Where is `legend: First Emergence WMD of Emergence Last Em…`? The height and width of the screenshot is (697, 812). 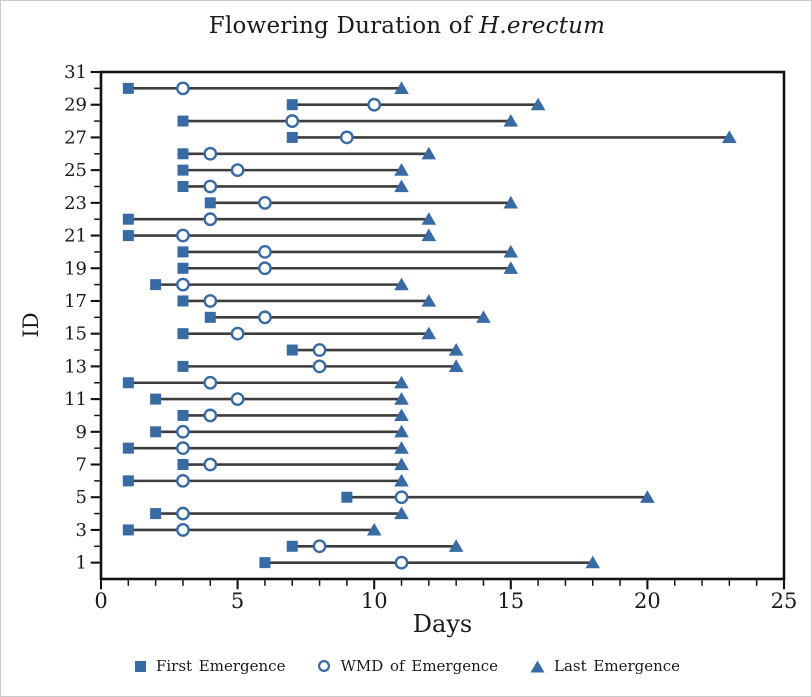
legend: First Emergence WMD of Emergence Last Em… is located at coordinates (406, 666).